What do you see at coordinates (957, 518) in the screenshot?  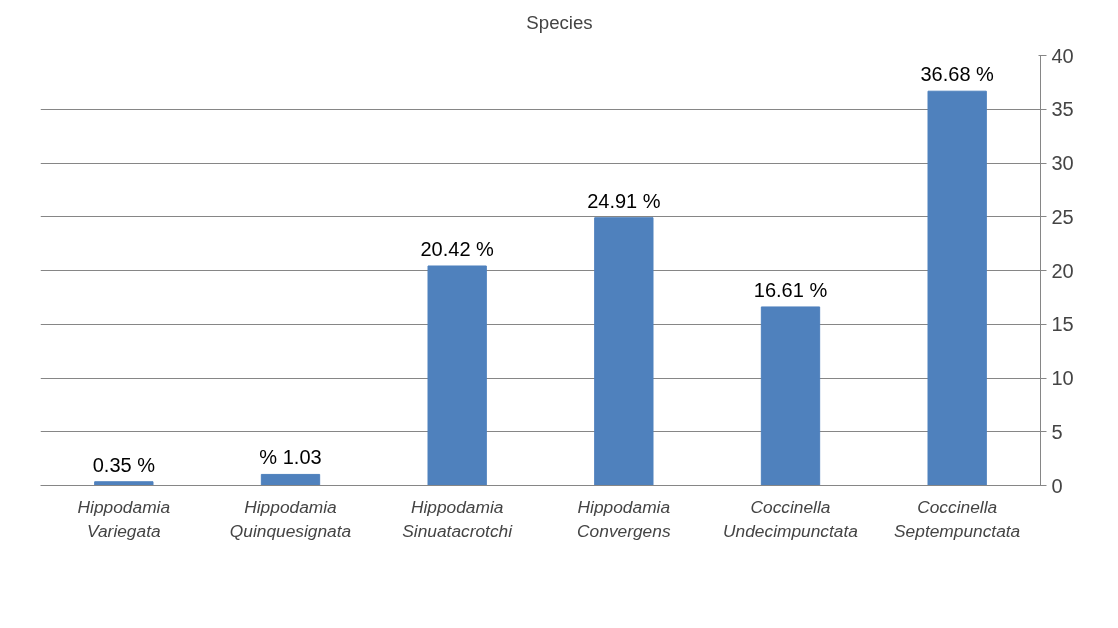 I see `x-tick-label: Coccinella Septempunctata` at bounding box center [957, 518].